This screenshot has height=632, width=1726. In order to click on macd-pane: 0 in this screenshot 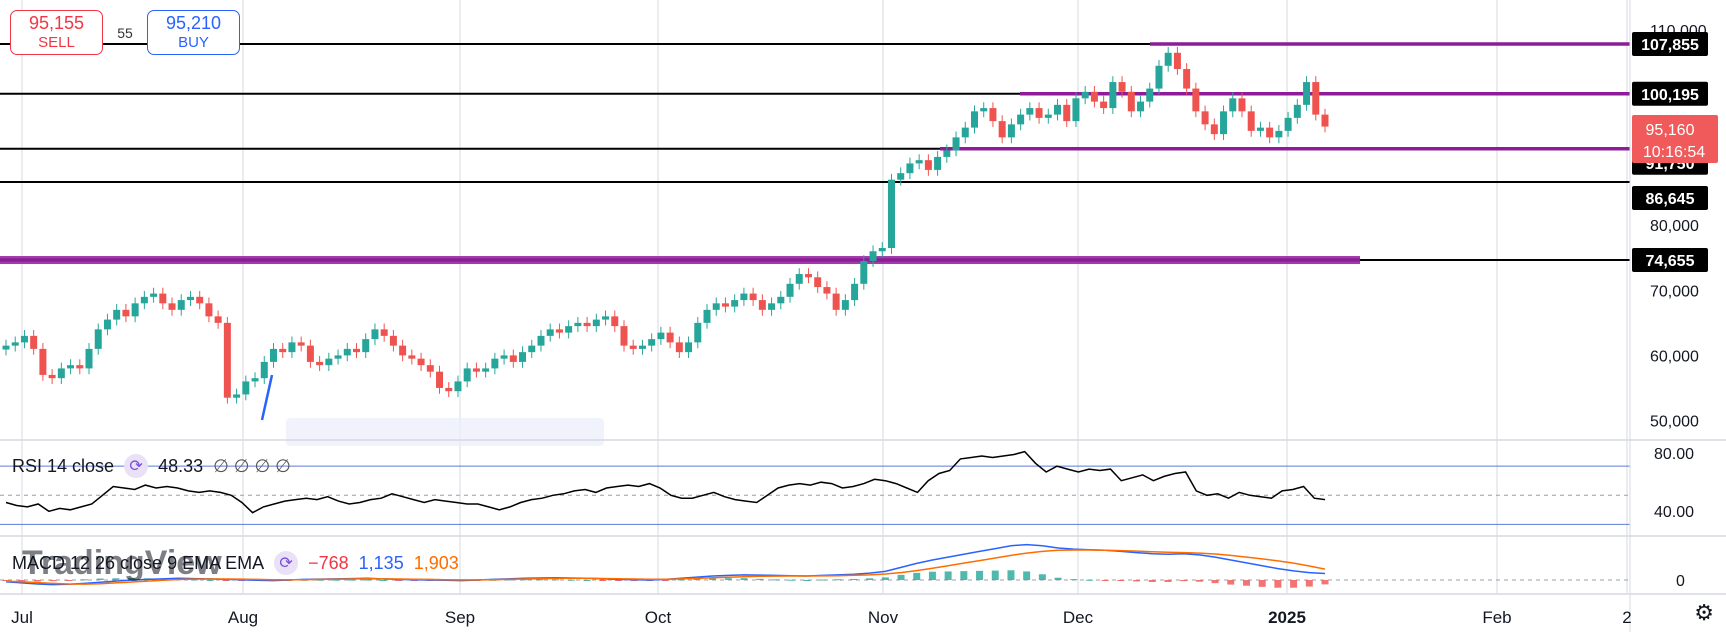, I will do `click(842, 566)`.